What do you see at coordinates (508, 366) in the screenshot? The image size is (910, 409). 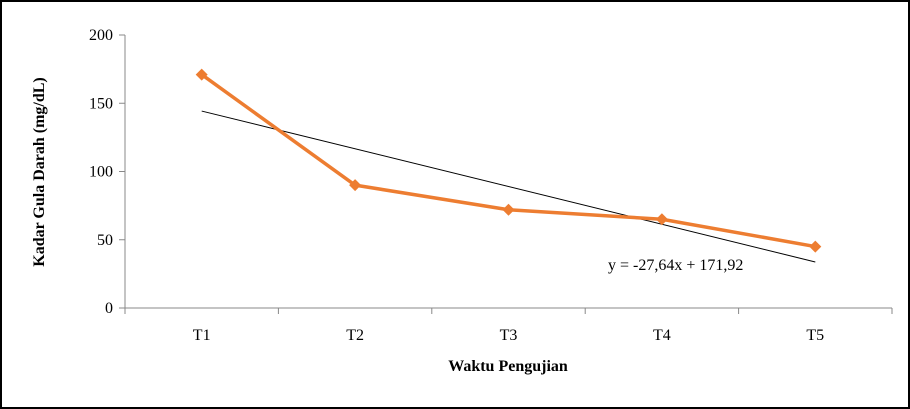 I see `x-axis-title: Waktu Pengujian` at bounding box center [508, 366].